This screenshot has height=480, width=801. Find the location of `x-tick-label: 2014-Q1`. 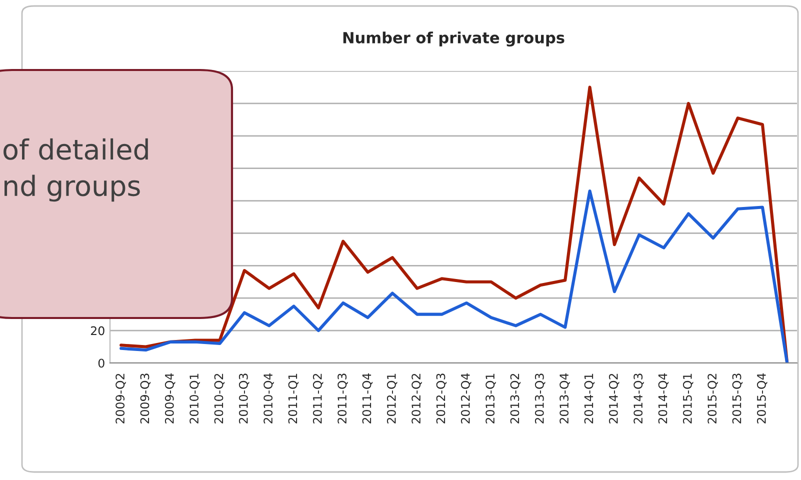

x-tick-label: 2014-Q1 is located at coordinates (589, 399).